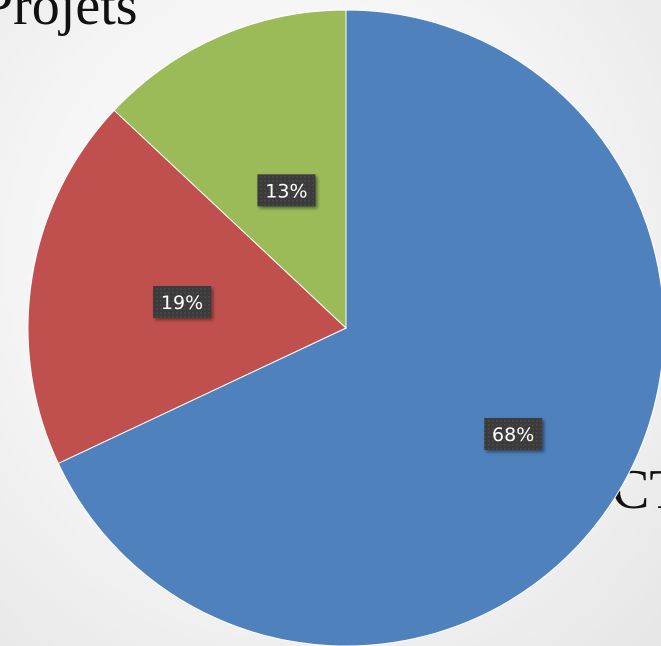  I want to click on data-label-2: 19%, so click(182, 302).